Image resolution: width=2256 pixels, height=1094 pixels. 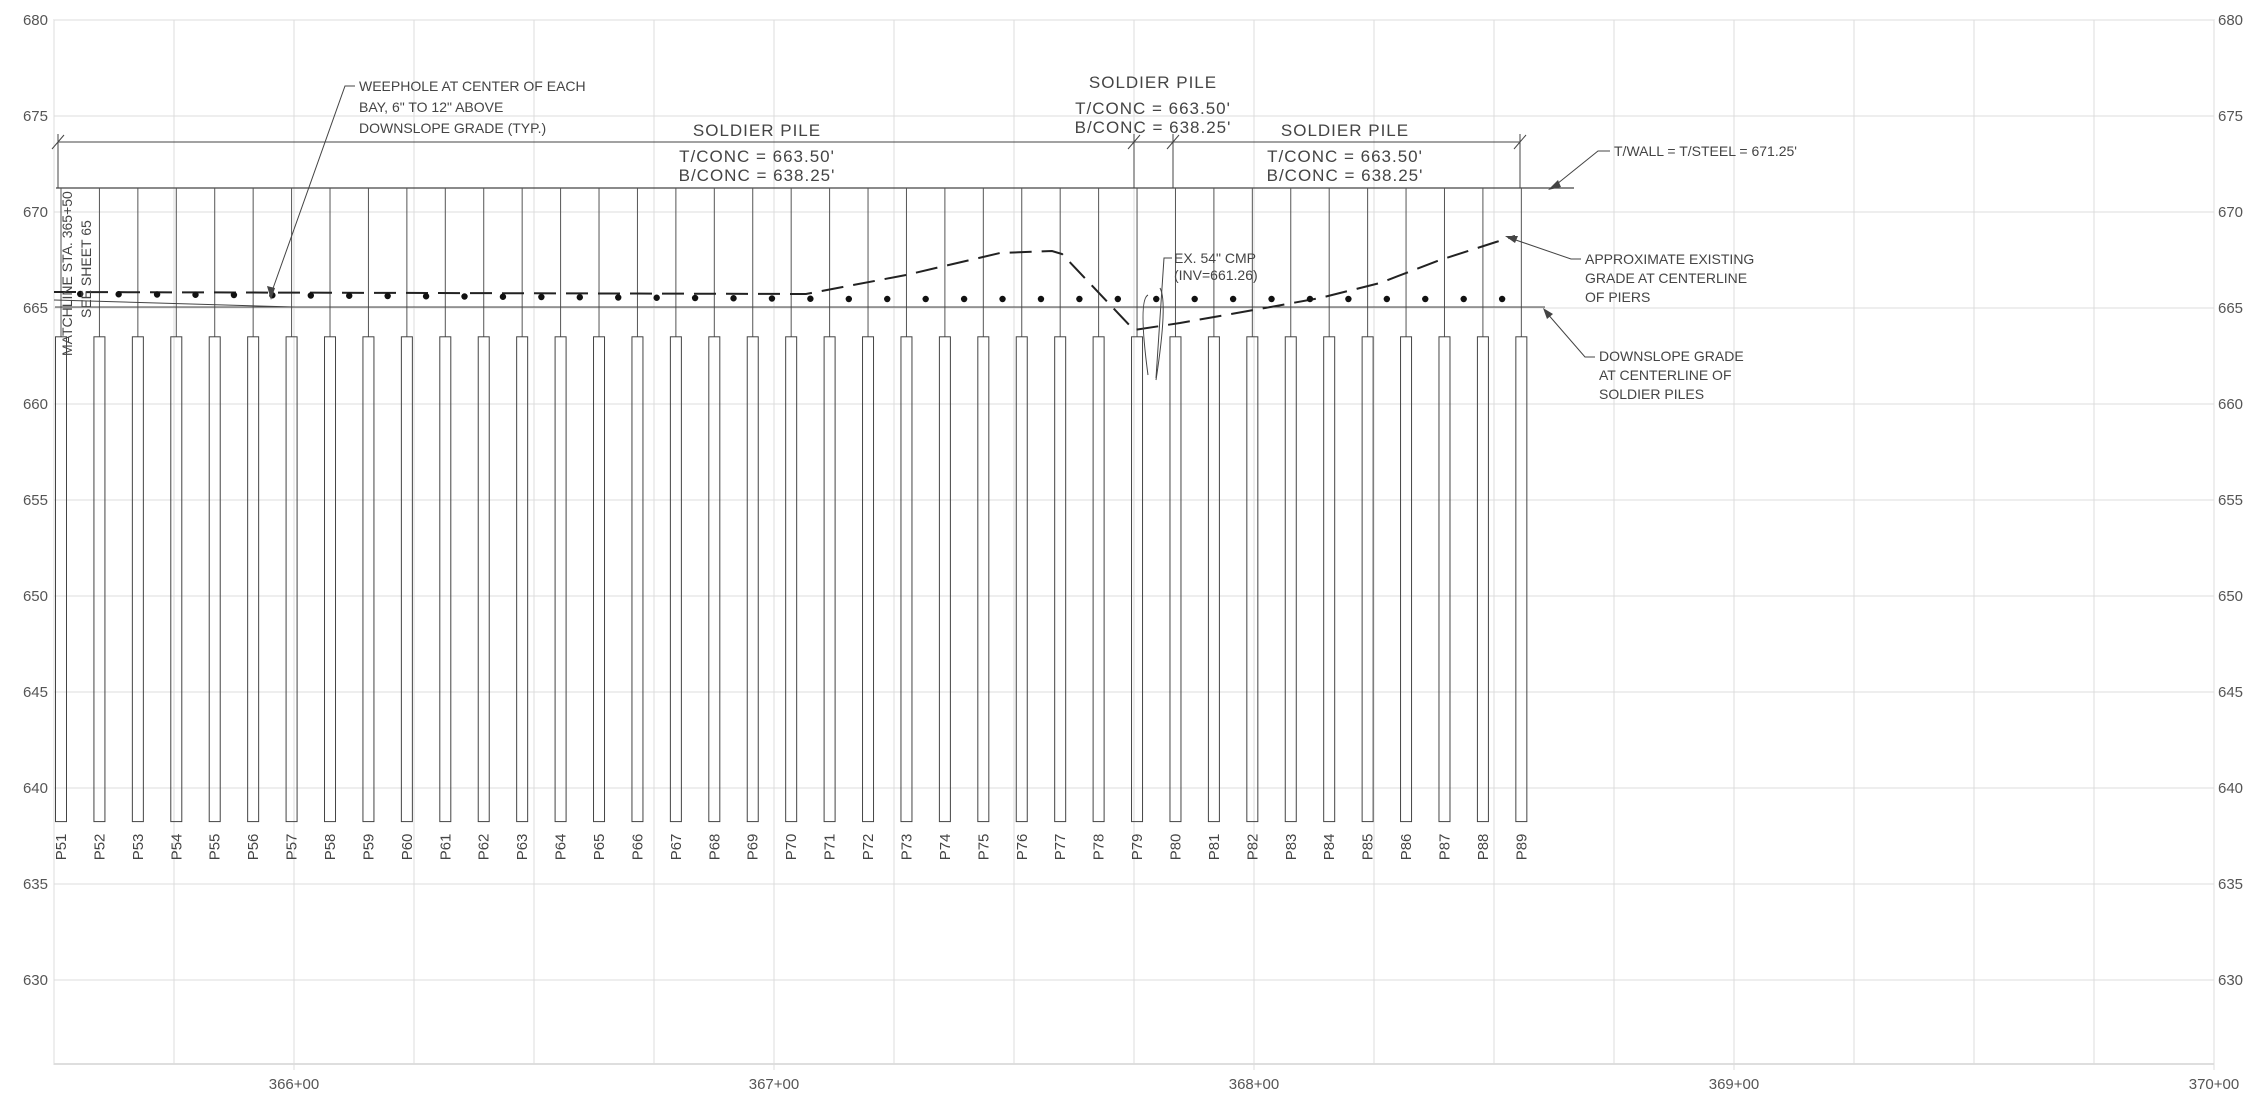 I want to click on pile-label: P89, so click(x=1521, y=847).